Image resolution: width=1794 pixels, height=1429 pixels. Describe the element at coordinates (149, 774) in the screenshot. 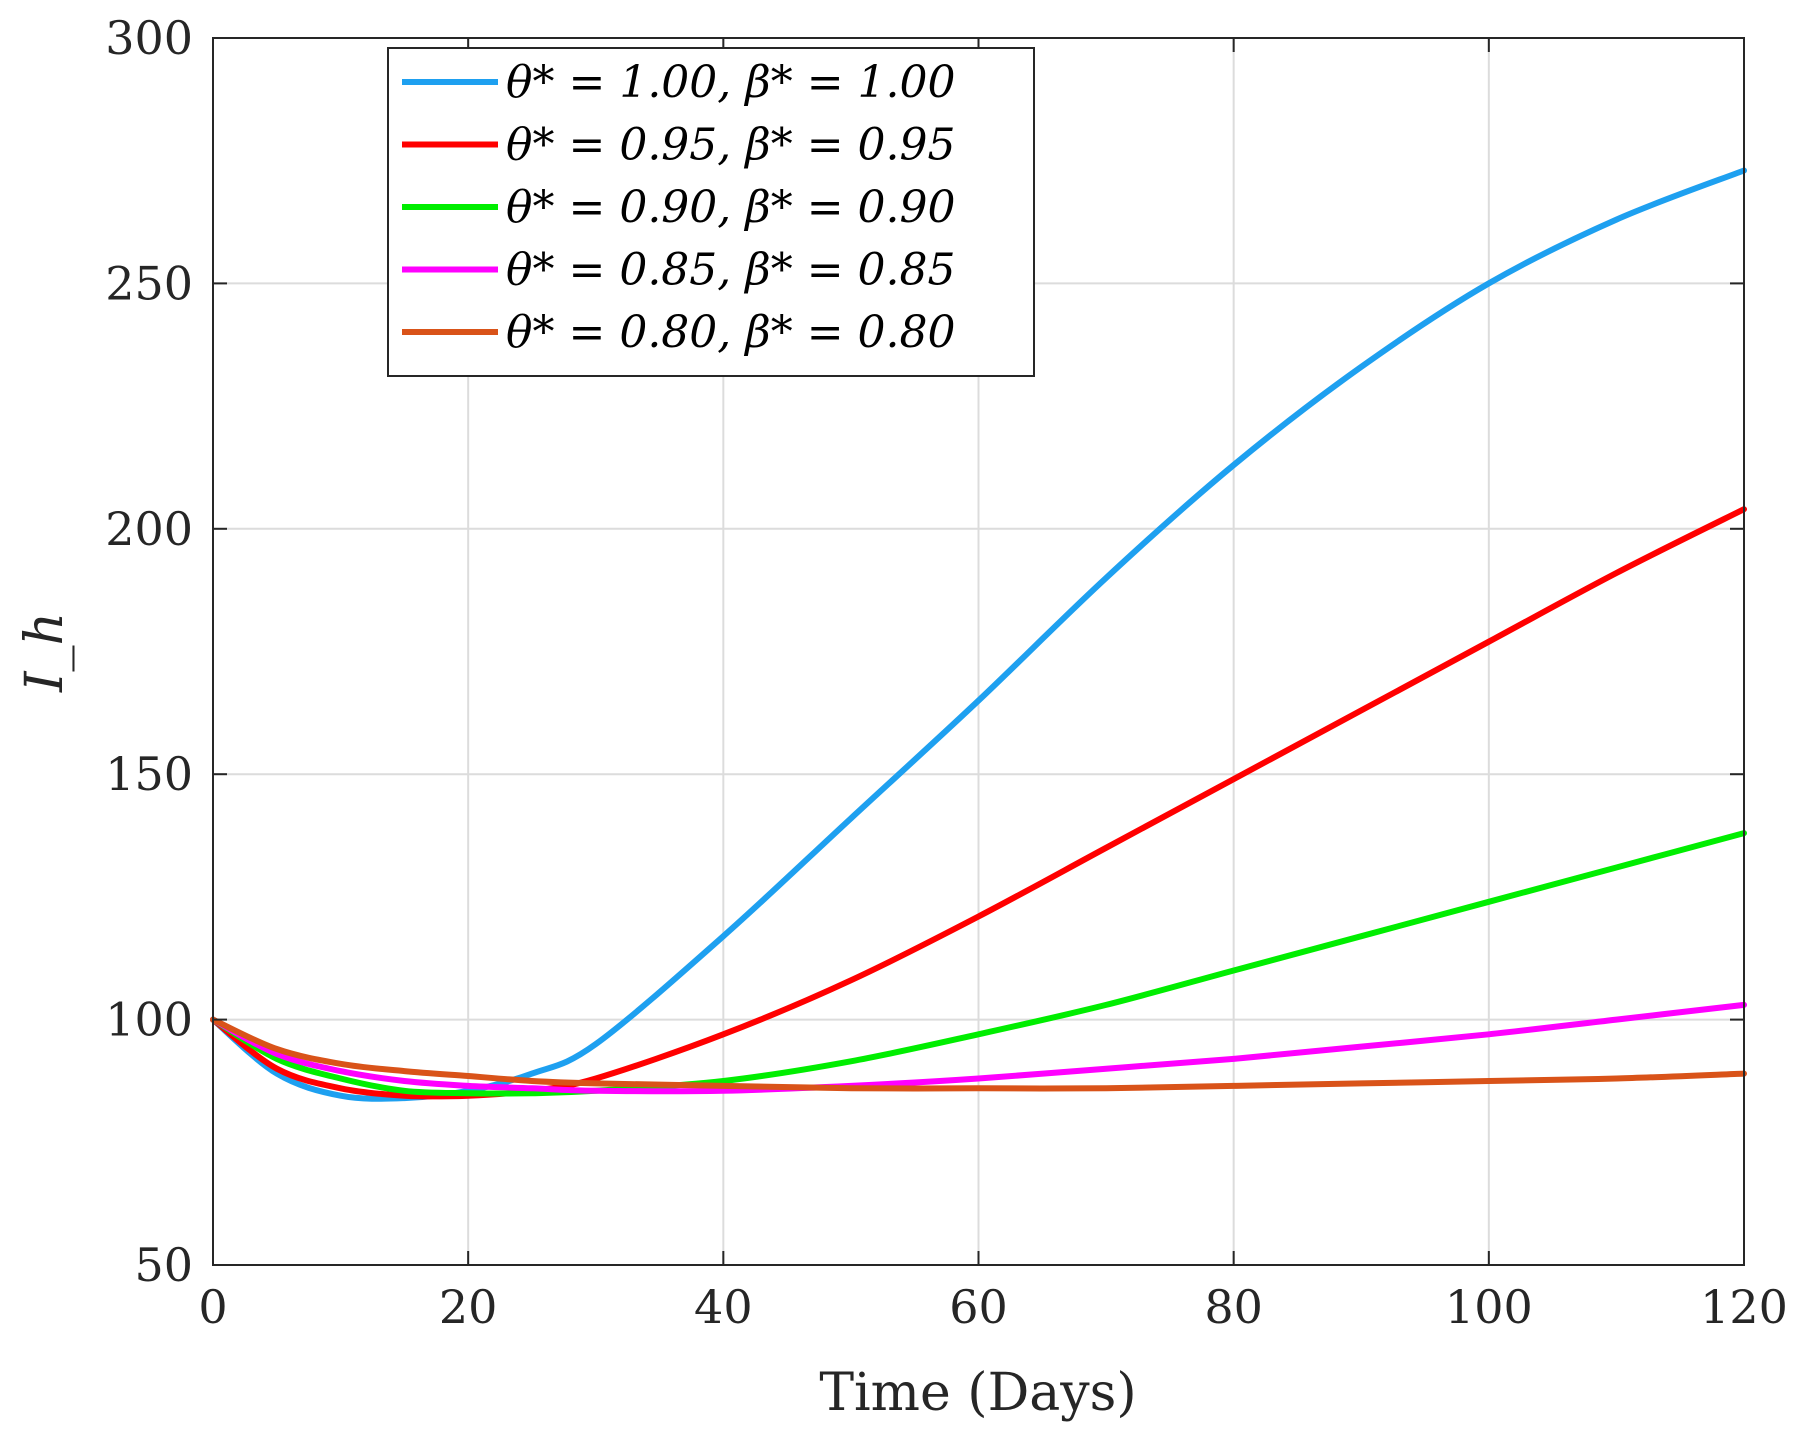

I see `y-tick-label: 150` at that location.